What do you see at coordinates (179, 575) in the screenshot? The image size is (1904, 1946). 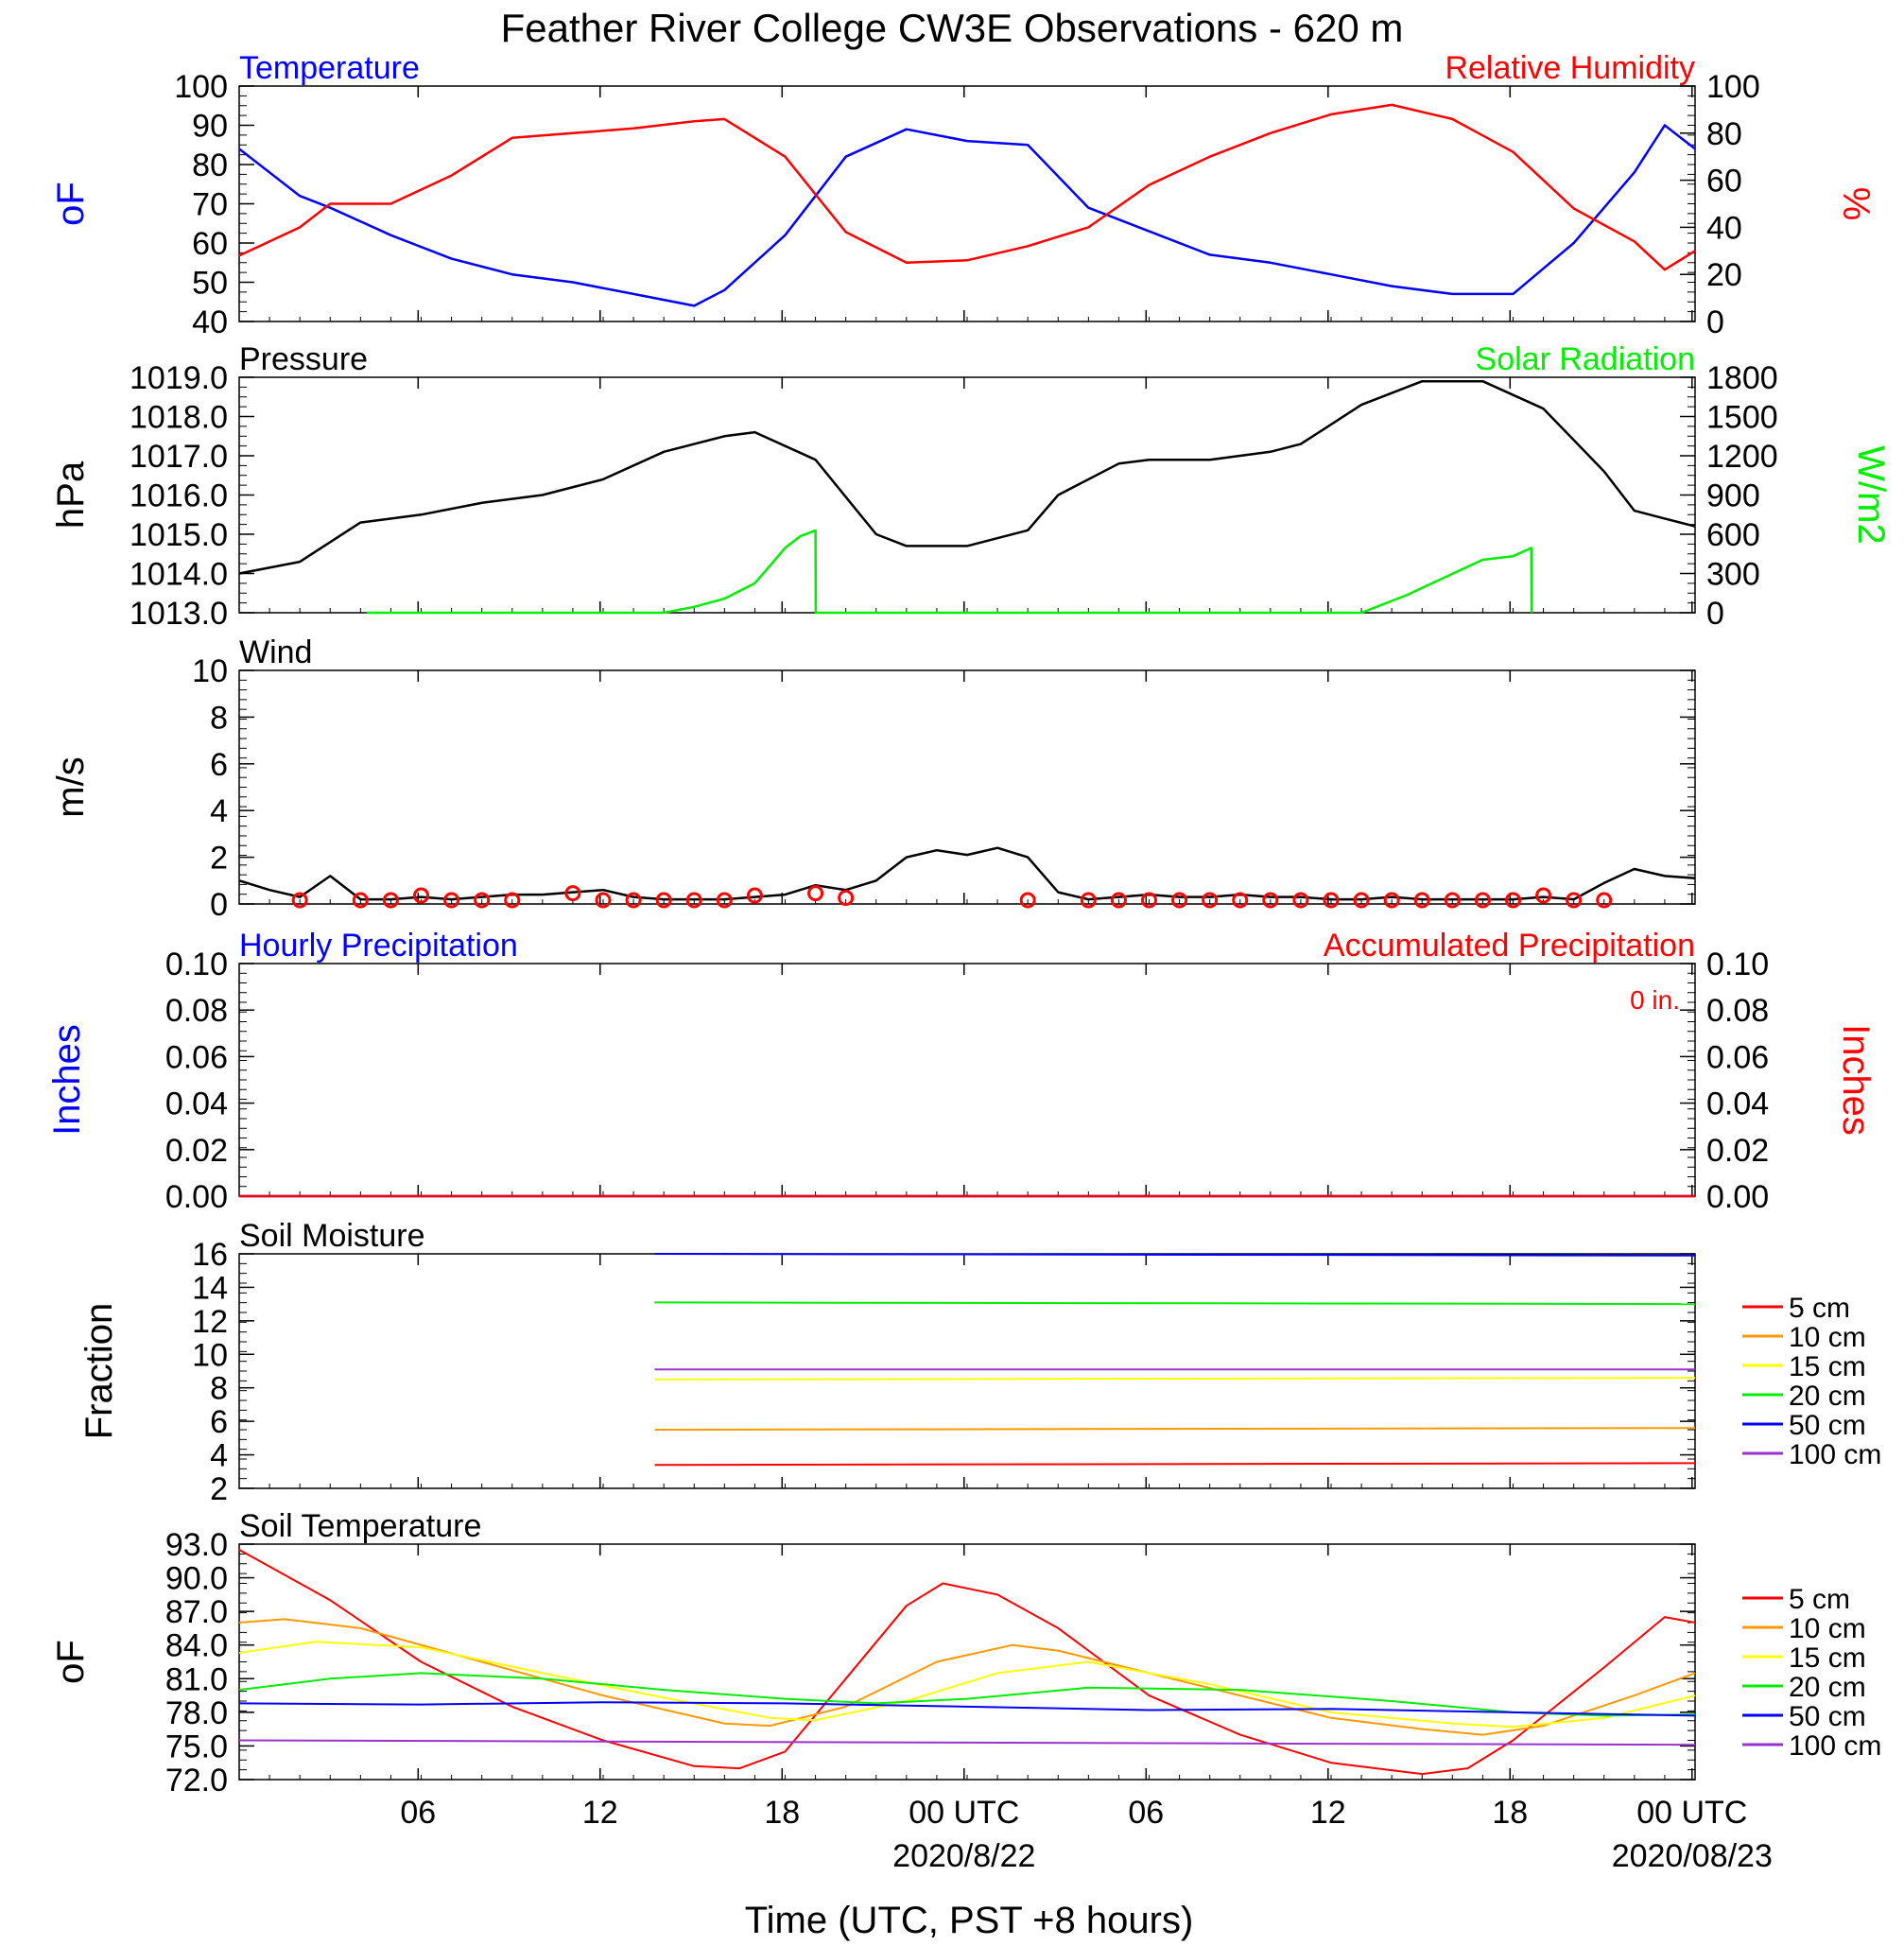 I see `y-tick-label: 1014.0` at bounding box center [179, 575].